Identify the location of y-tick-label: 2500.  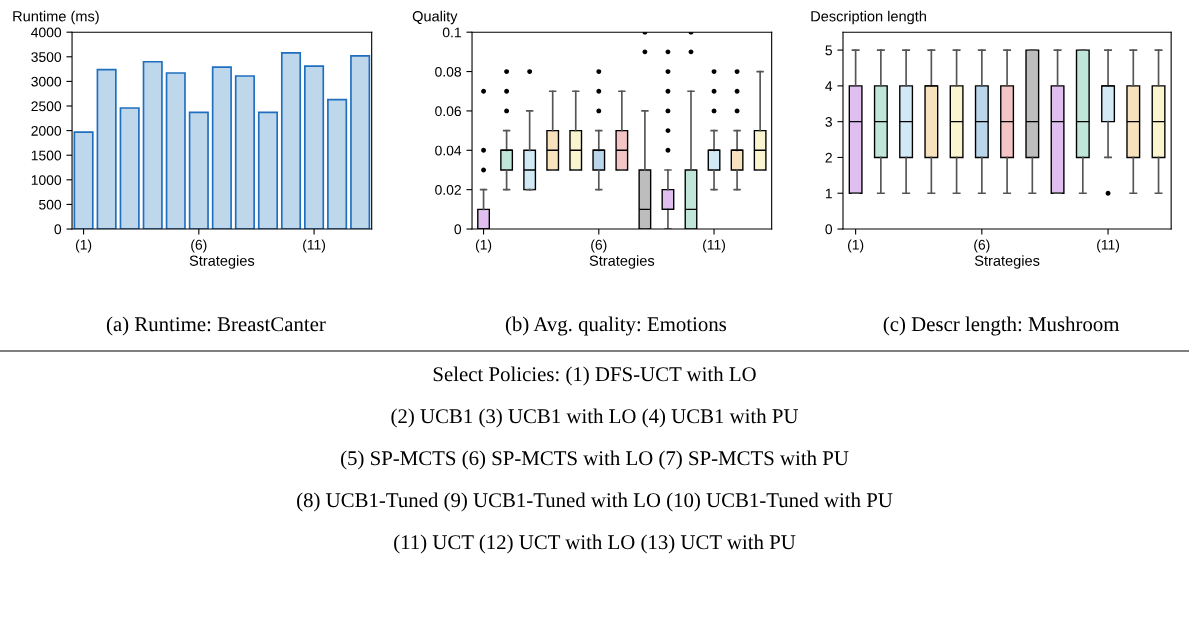
(46, 106).